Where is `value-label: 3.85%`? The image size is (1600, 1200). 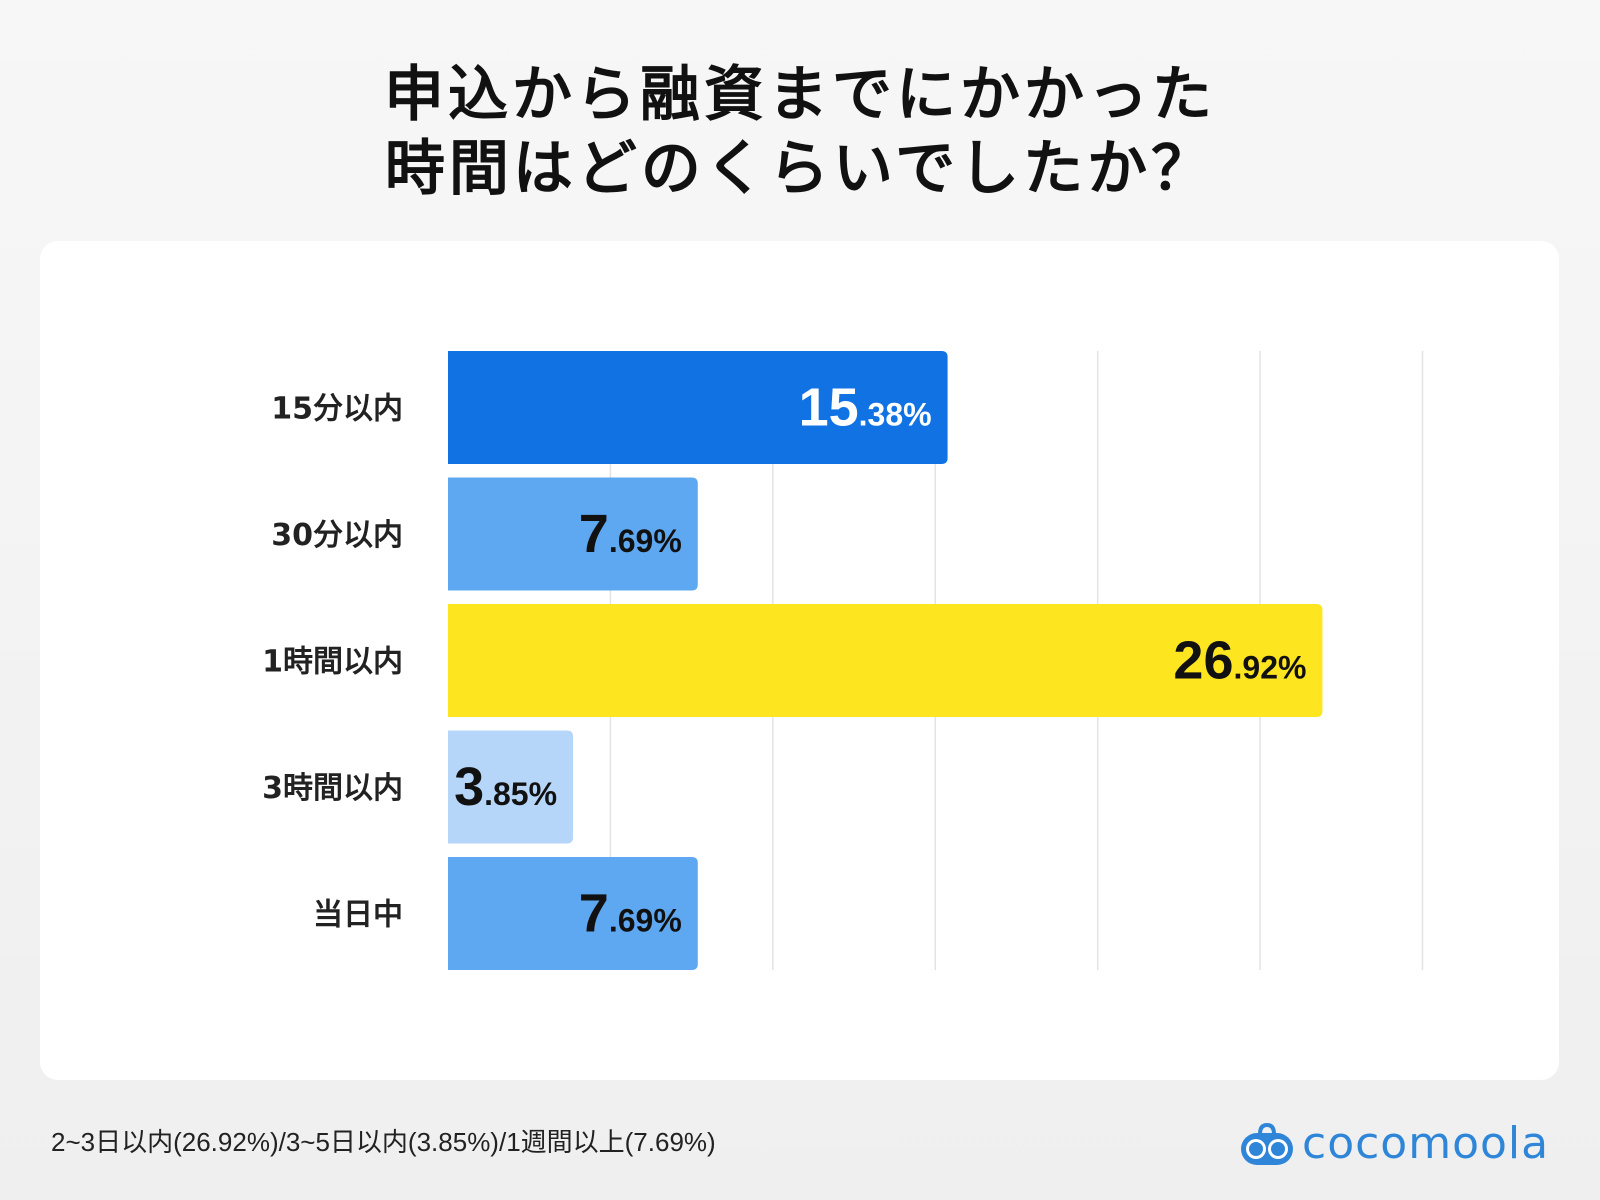
value-label: 3.85% is located at coordinates (505, 787).